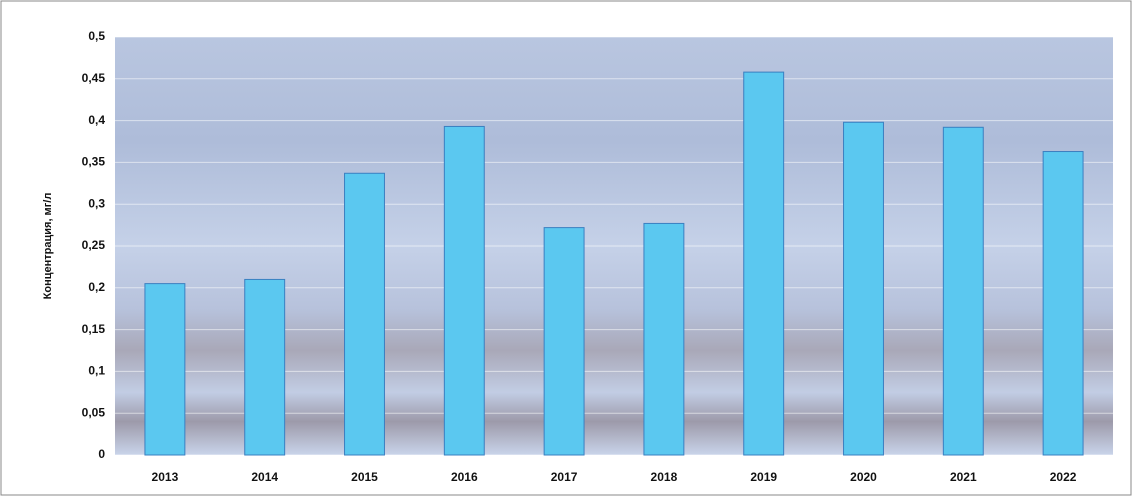 The width and height of the screenshot is (1132, 496). Describe the element at coordinates (94, 329) in the screenshot. I see `y-tick-label: 0,15` at that location.